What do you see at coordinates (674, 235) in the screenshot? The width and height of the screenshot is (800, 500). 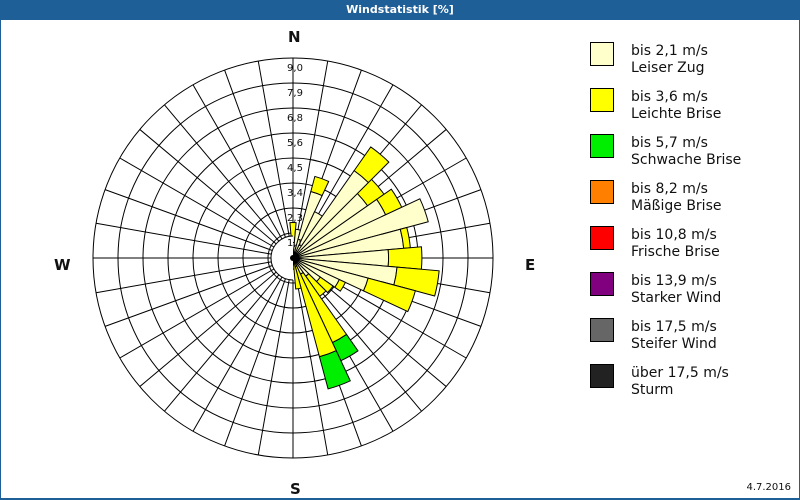 I see `legend-range: bis 10,8 m/s` at bounding box center [674, 235].